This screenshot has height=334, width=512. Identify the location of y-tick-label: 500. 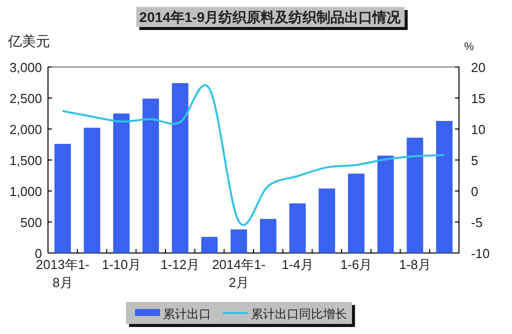
(31, 222).